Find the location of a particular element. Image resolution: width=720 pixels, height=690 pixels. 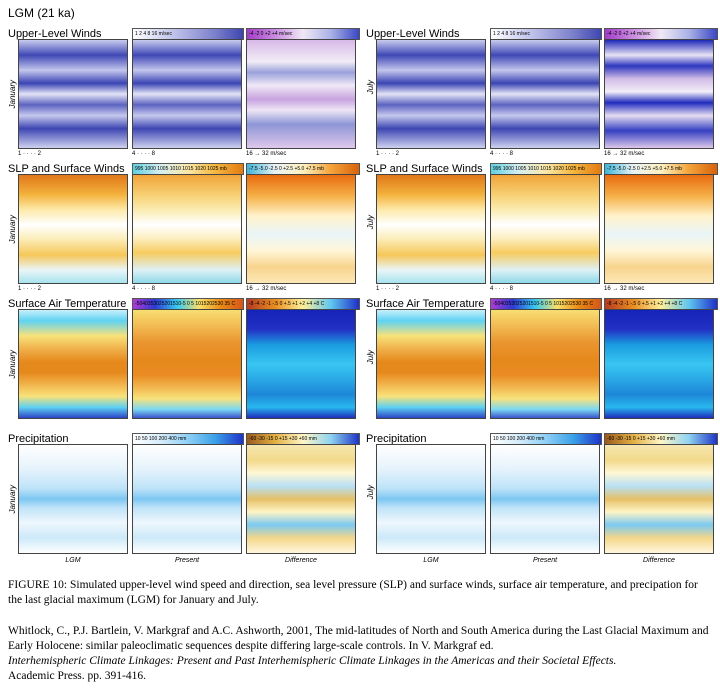

figure-title: LGM (21 ka) is located at coordinates (41, 13).